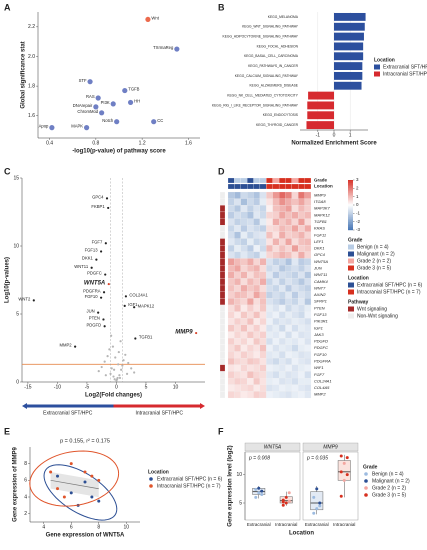 This screenshot has height=550, width=427. Describe the element at coordinates (92, 296) in the screenshot. I see `point-label: FGF10` at that location.